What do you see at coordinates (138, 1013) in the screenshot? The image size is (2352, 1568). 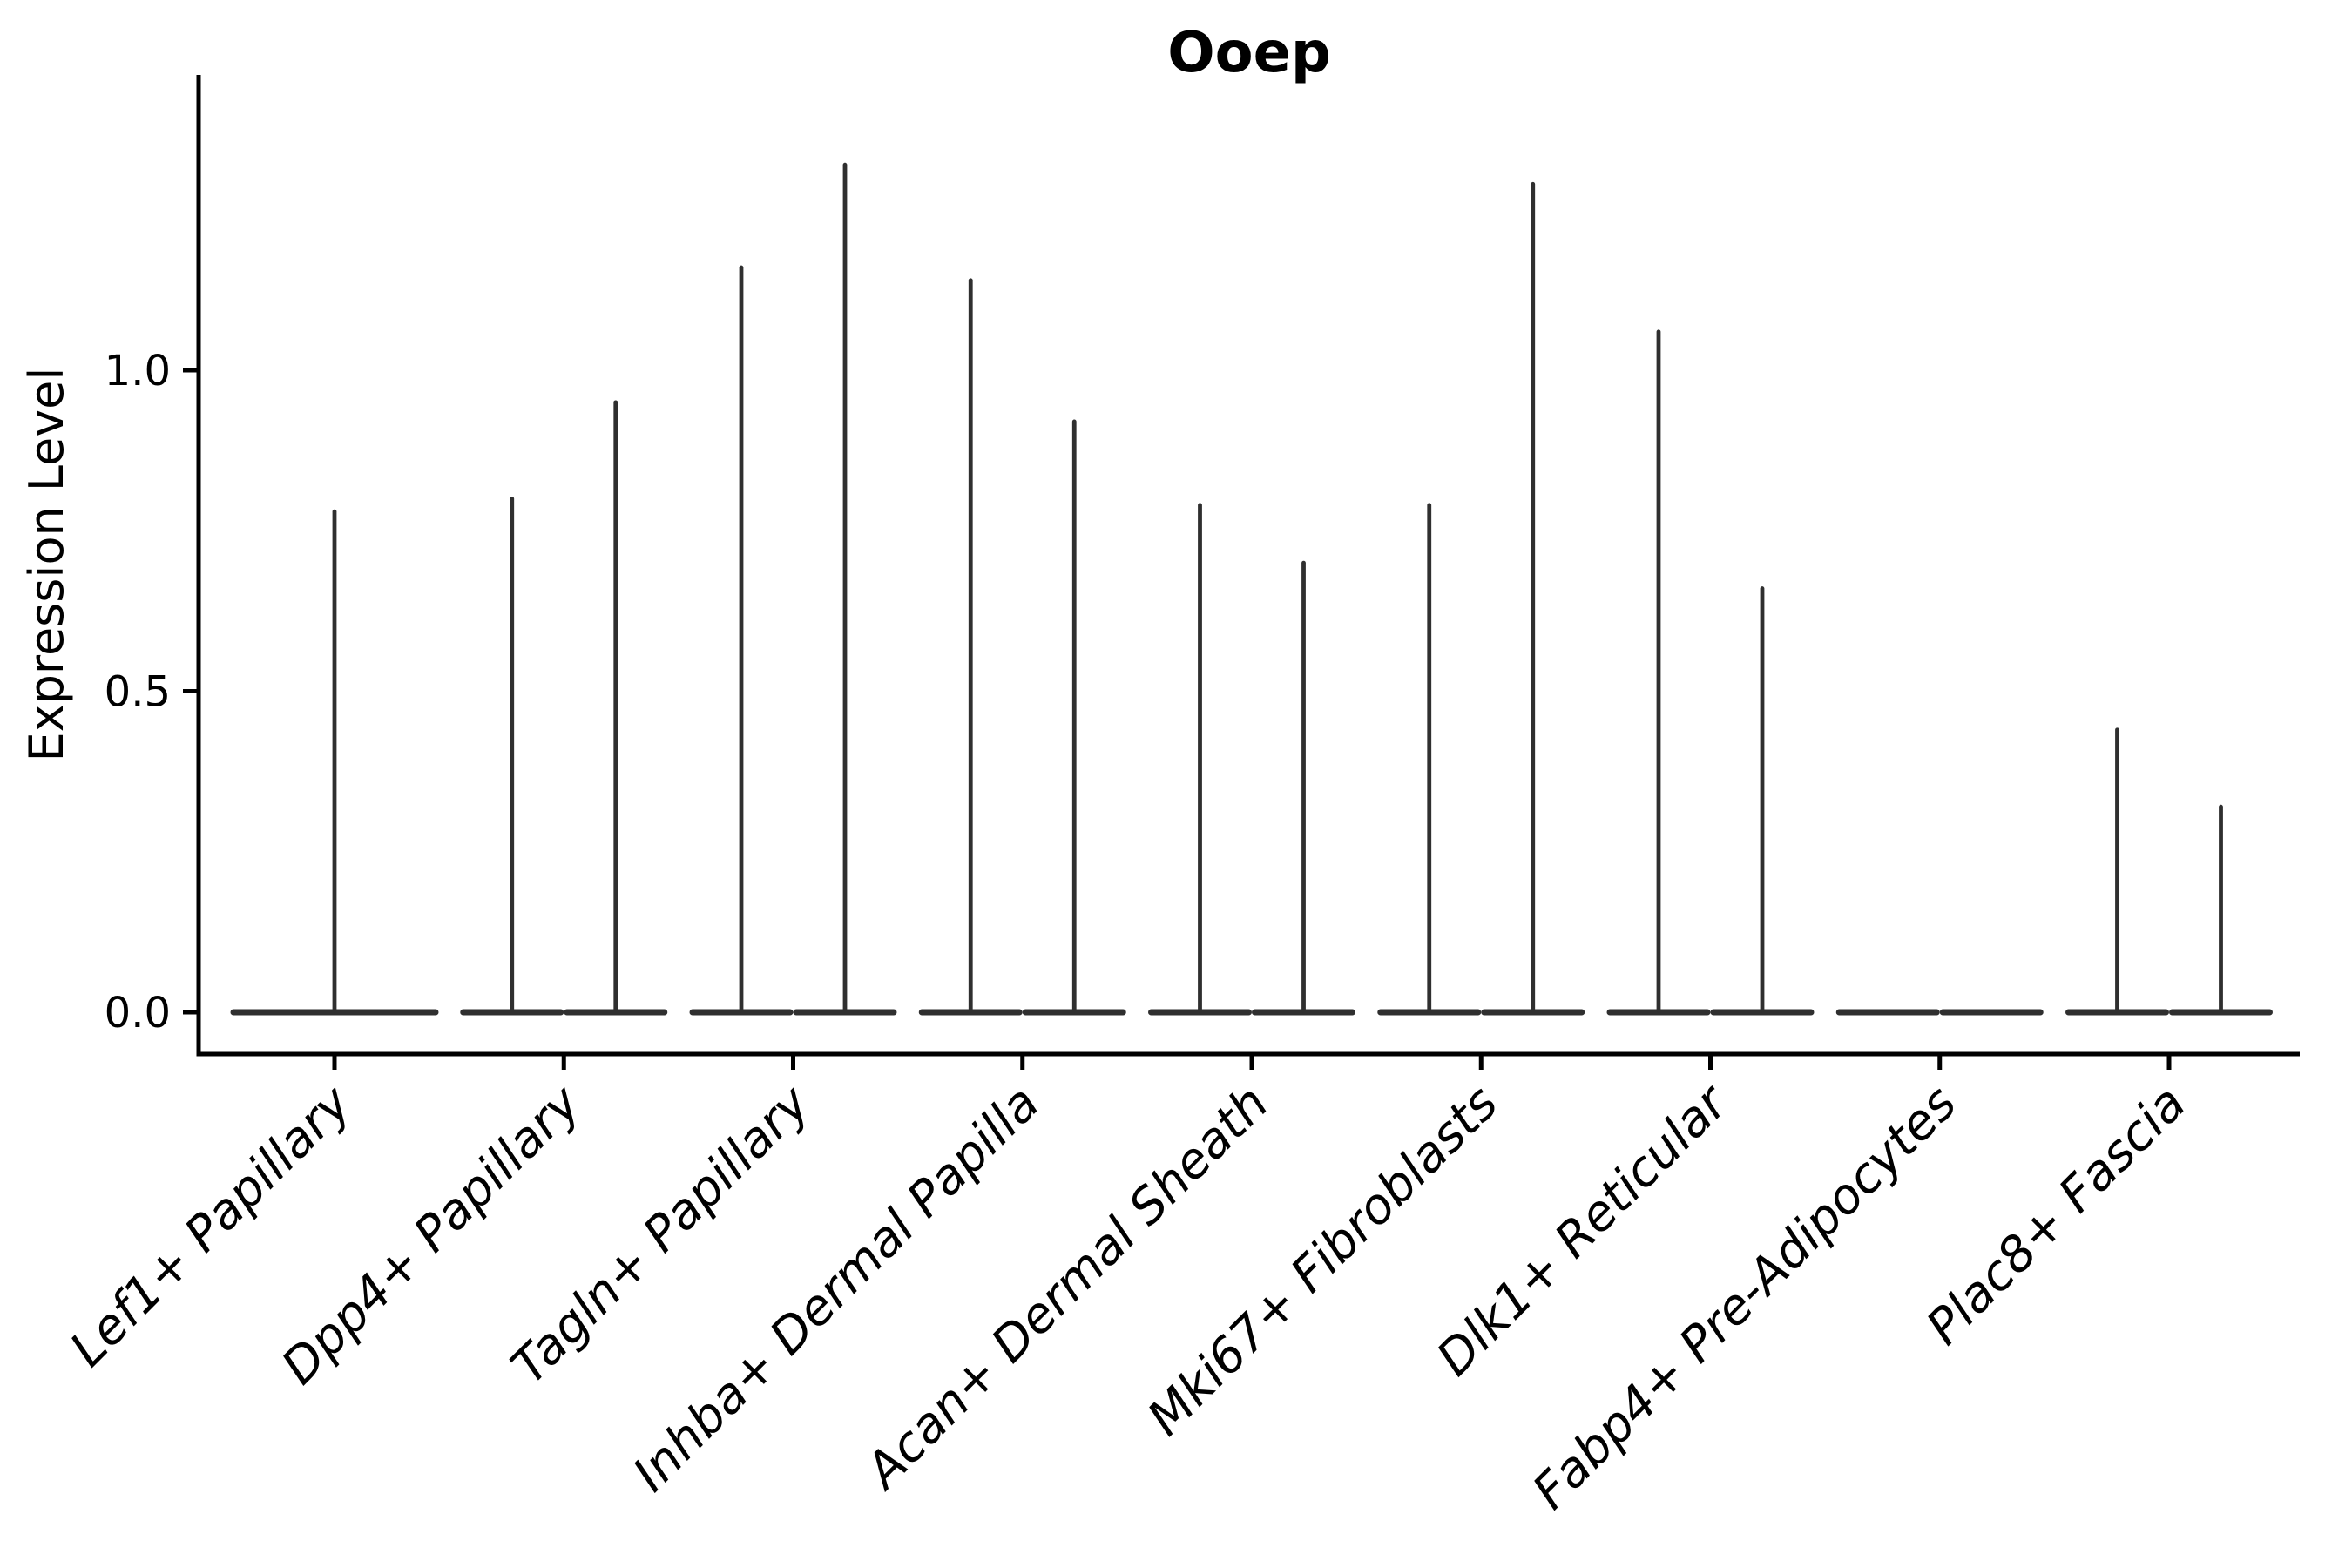 I see `y-tick-label: 0.0` at bounding box center [138, 1013].